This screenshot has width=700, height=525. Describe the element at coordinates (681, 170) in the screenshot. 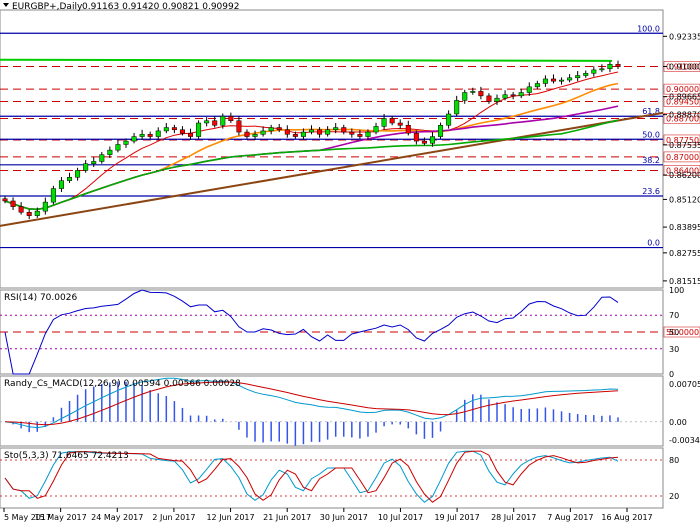

I see `level-price-box` at that location.